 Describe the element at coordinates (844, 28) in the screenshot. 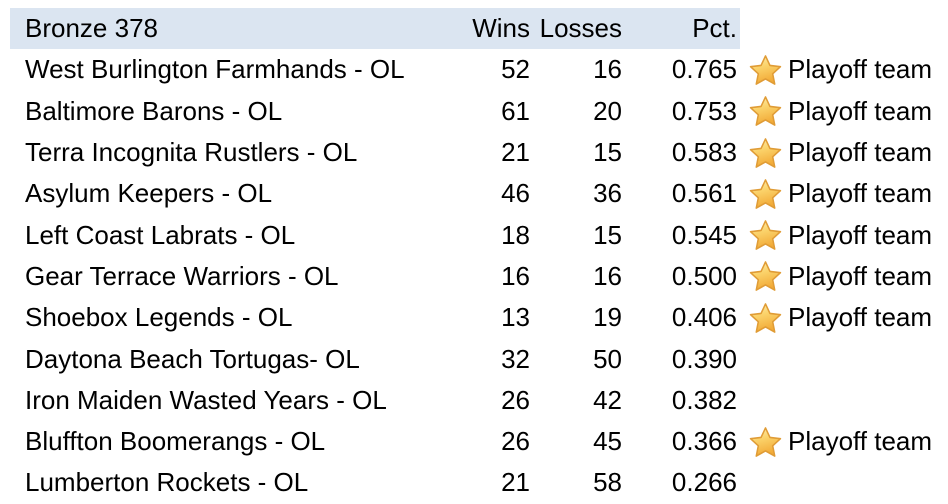

I see `column-header-playoff-spacer` at that location.